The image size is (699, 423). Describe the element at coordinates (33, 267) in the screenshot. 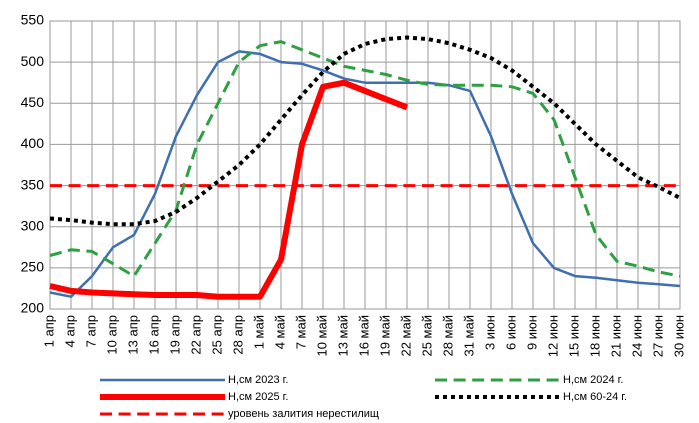

I see `y-tick-label: 250` at that location.